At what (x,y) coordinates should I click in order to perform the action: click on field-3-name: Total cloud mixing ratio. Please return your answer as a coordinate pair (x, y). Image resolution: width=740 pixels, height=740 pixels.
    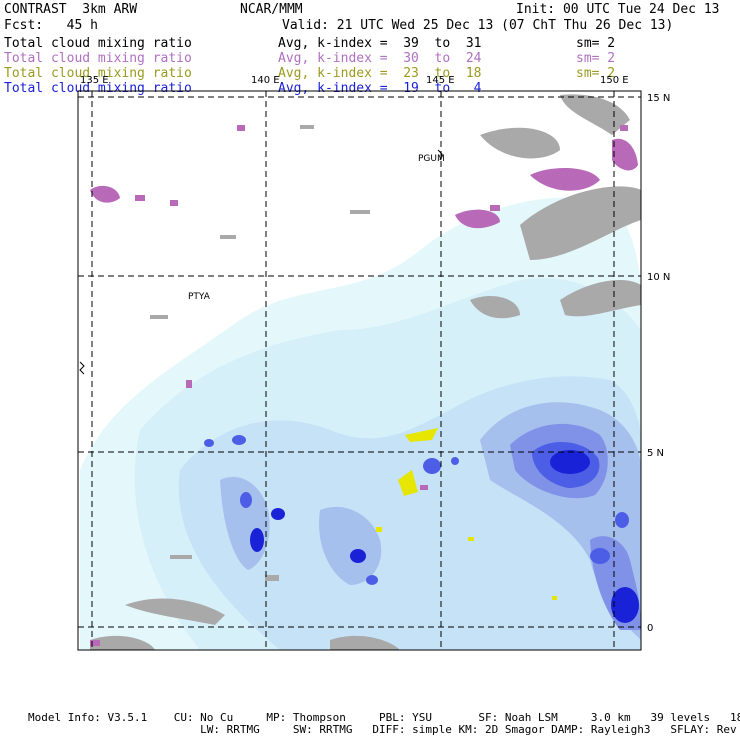
    Looking at the image, I should click on (98, 73).